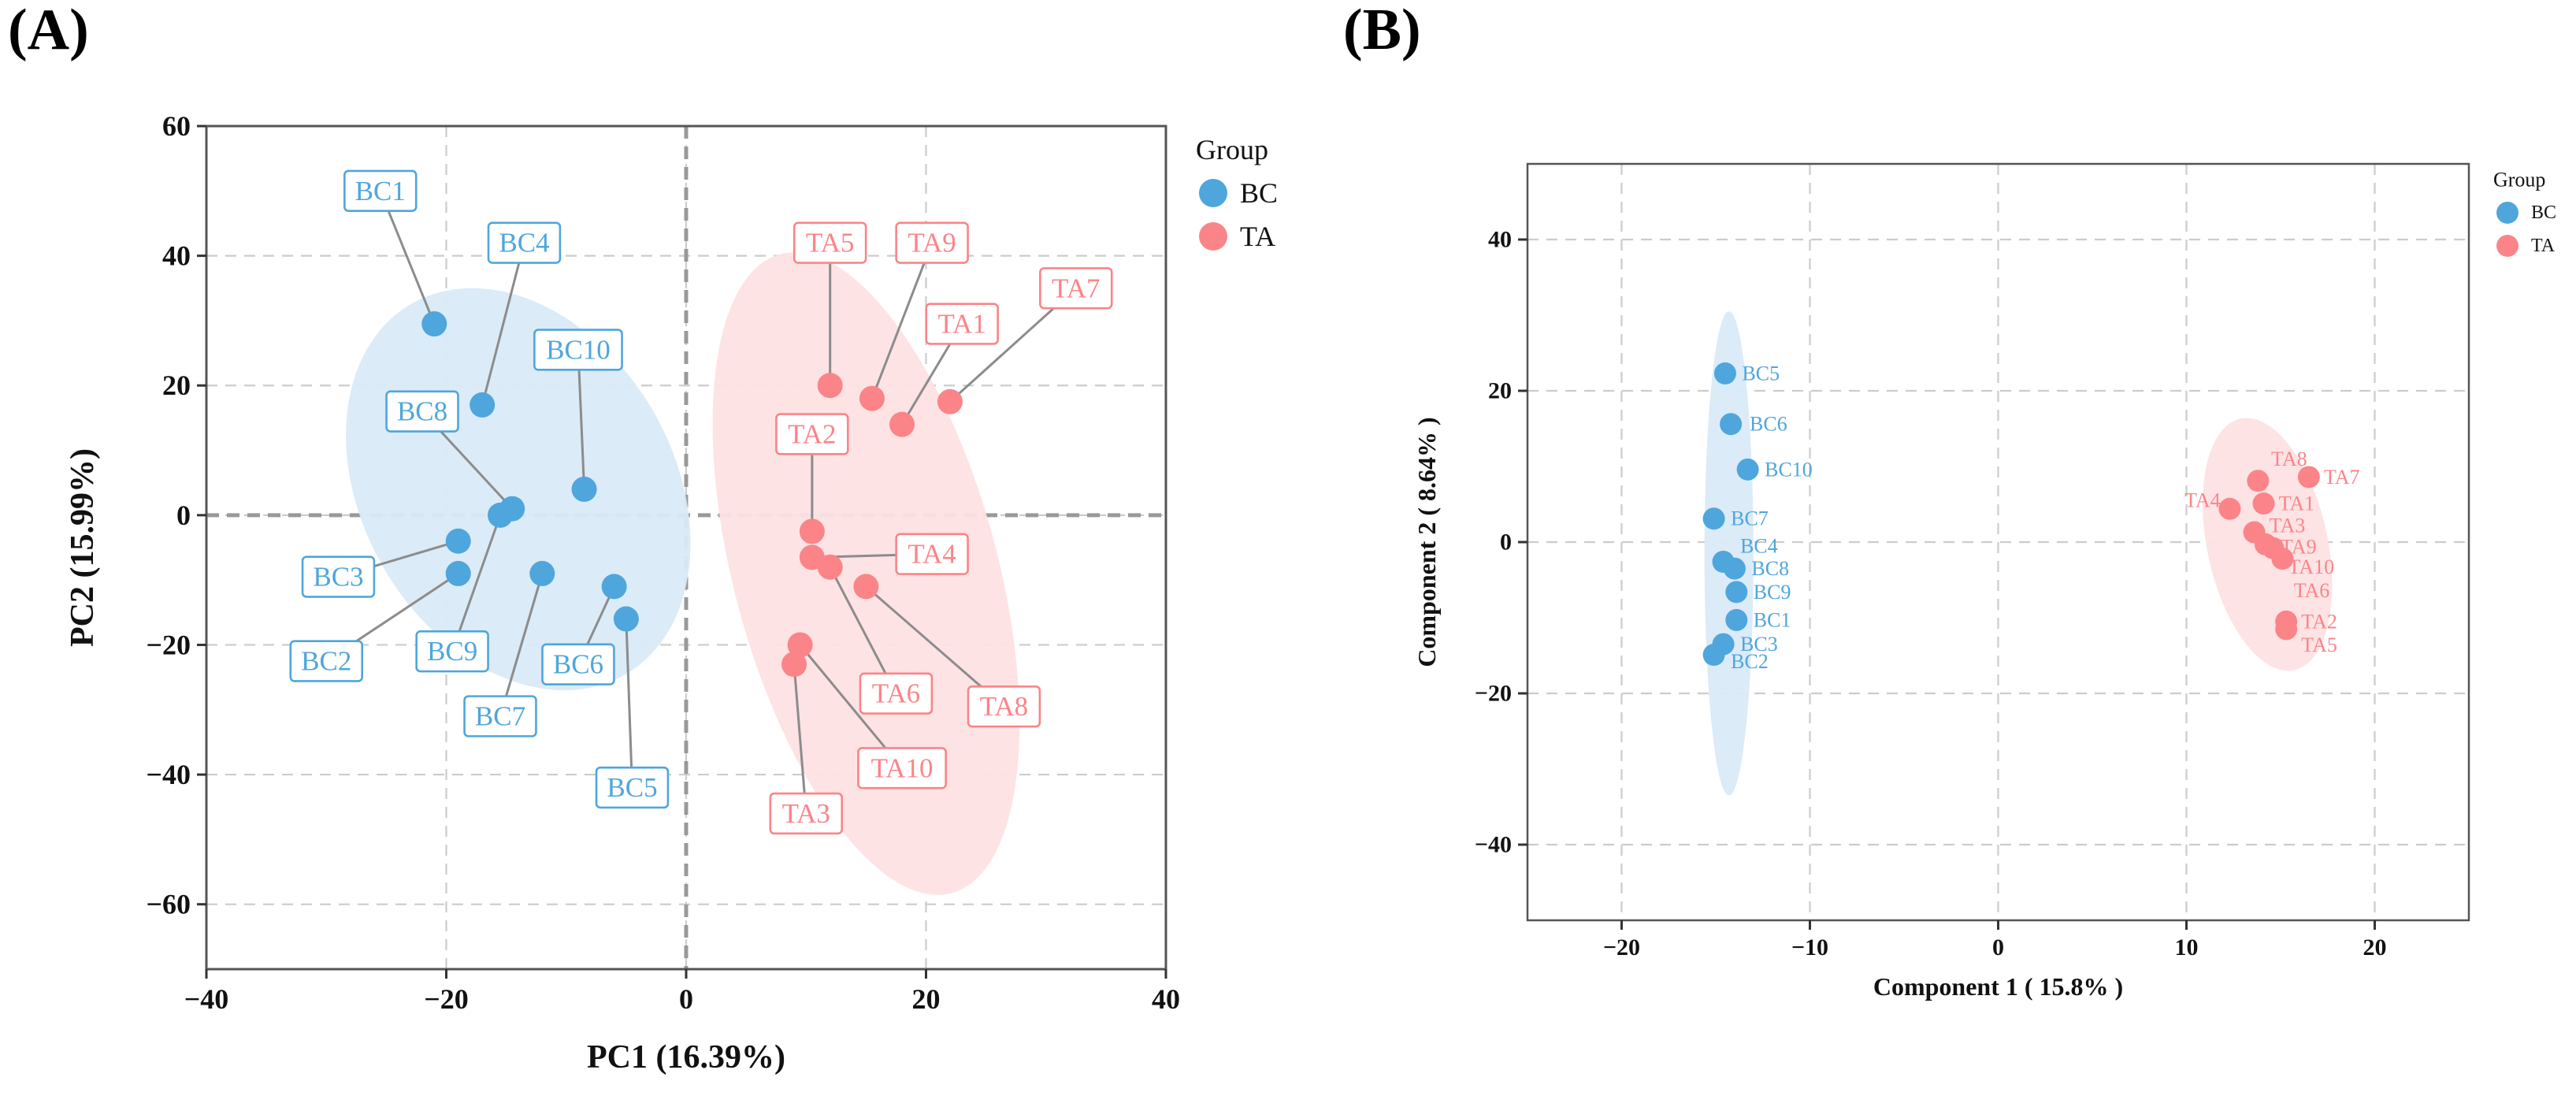  What do you see at coordinates (950, 401) in the screenshot?
I see `data-point-ta7` at bounding box center [950, 401].